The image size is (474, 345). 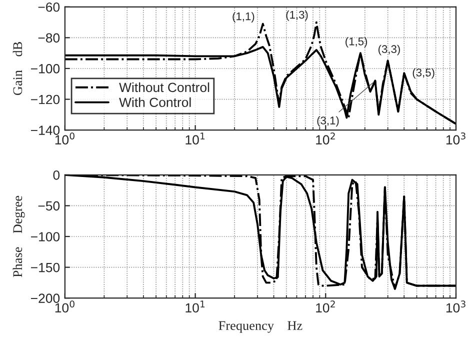 What do you see at coordinates (45, 99) in the screenshot?
I see `y-tick-label: −120` at bounding box center [45, 99].